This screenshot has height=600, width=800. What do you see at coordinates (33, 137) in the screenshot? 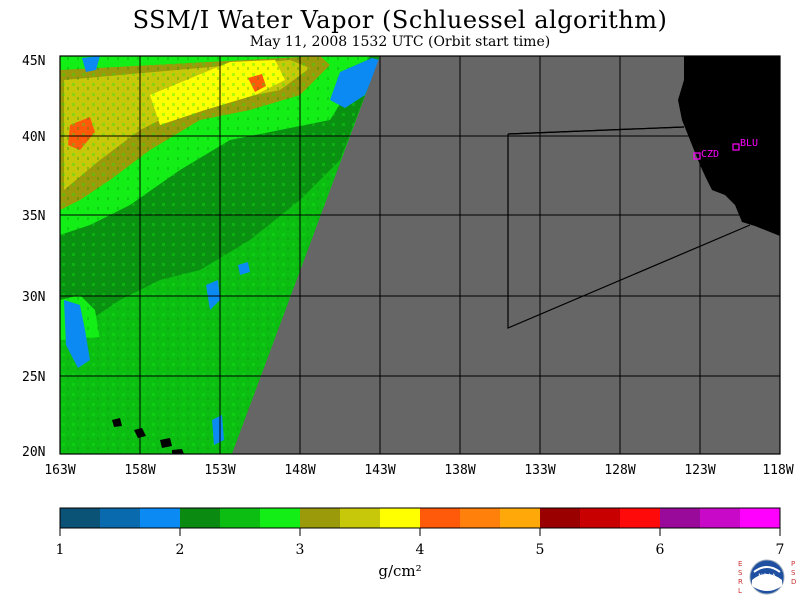
I see `lat-label: 40N` at bounding box center [33, 137].